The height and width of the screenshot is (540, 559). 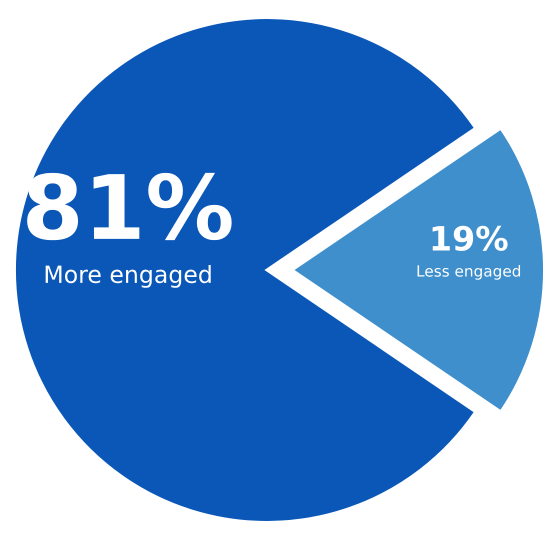 I want to click on slice-label: Less engaged, so click(x=469, y=272).